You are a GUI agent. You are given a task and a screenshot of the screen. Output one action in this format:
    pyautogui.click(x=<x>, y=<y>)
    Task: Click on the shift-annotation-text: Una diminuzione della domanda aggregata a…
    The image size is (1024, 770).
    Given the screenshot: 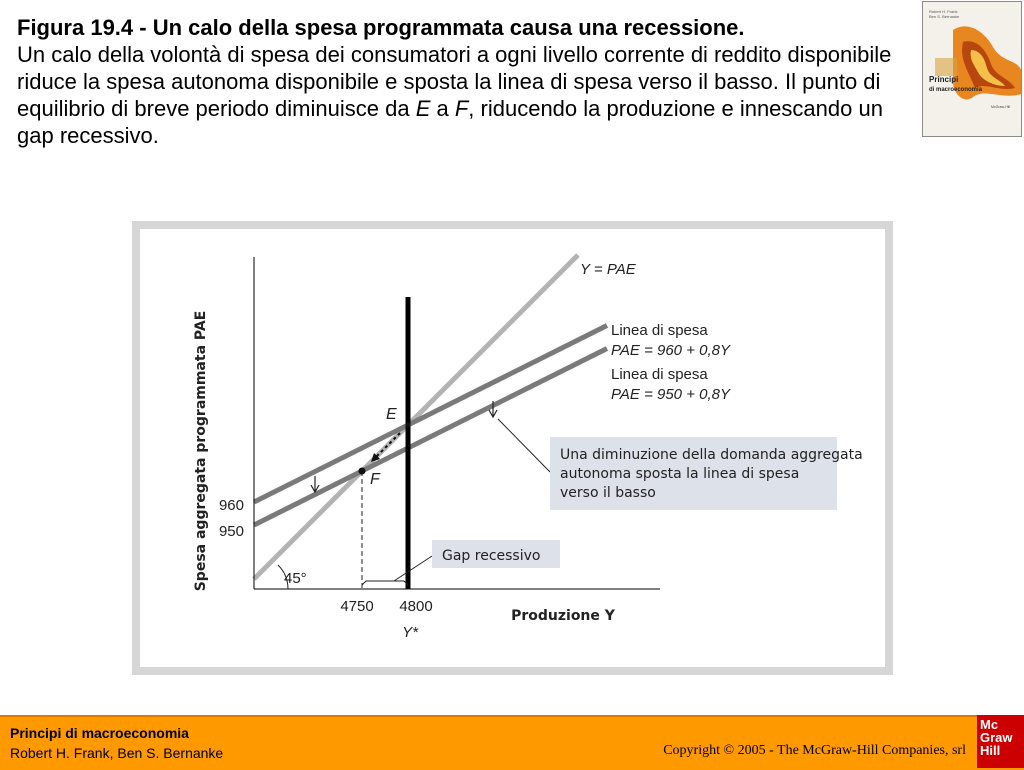 What is the action you would take?
    pyautogui.click(x=711, y=474)
    